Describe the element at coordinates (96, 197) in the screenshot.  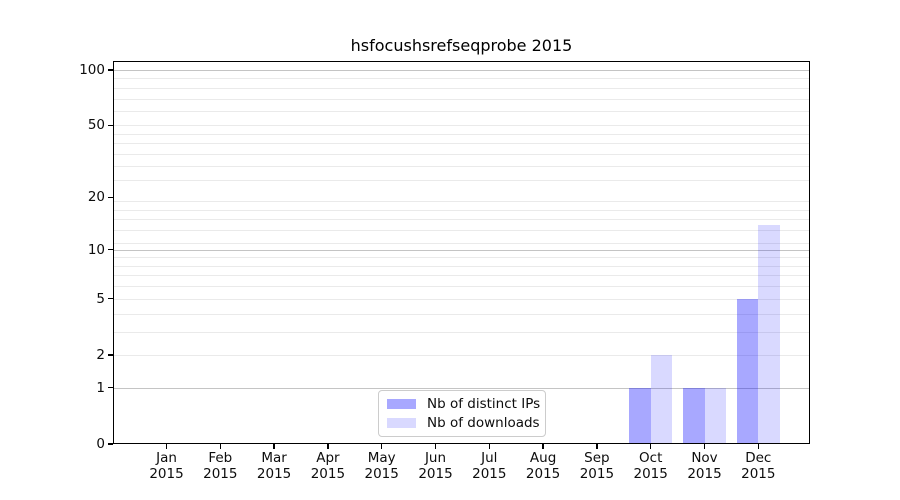
I see `y-tick-label: 20` at that location.